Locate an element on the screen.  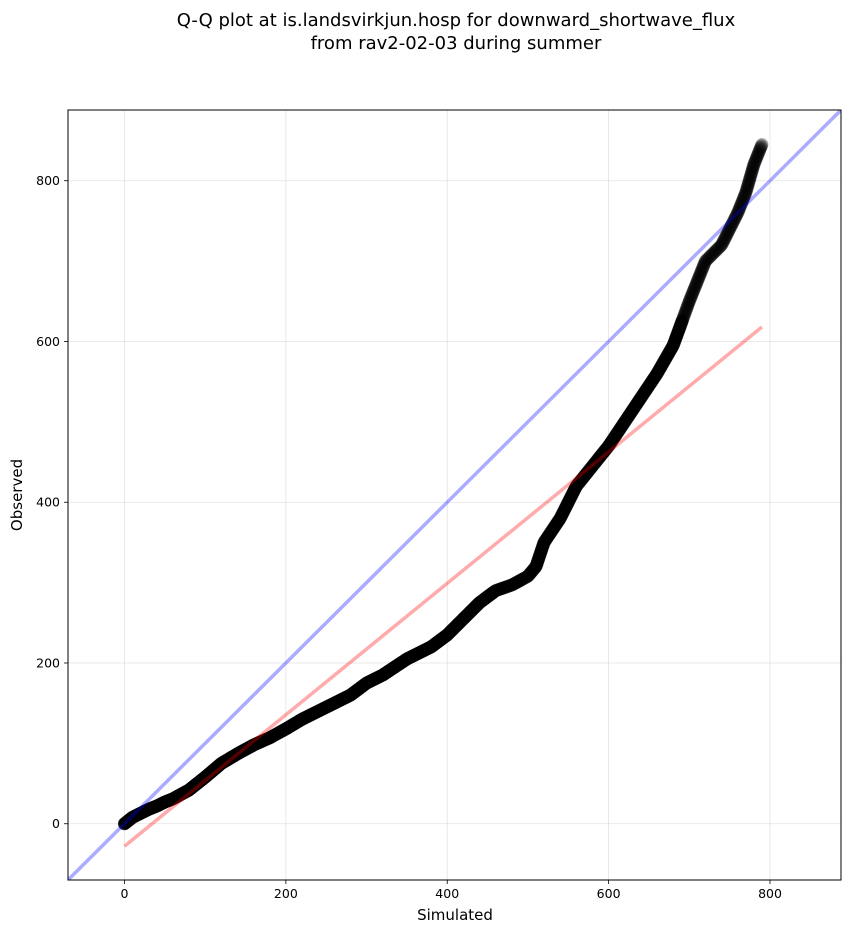
y-tick-label: 600 is located at coordinates (48, 341).